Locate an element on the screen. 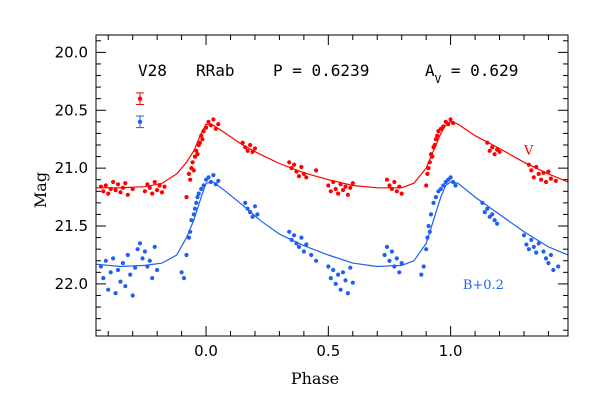 This screenshot has height=405, width=600. error-bars is located at coordinates (140, 110).